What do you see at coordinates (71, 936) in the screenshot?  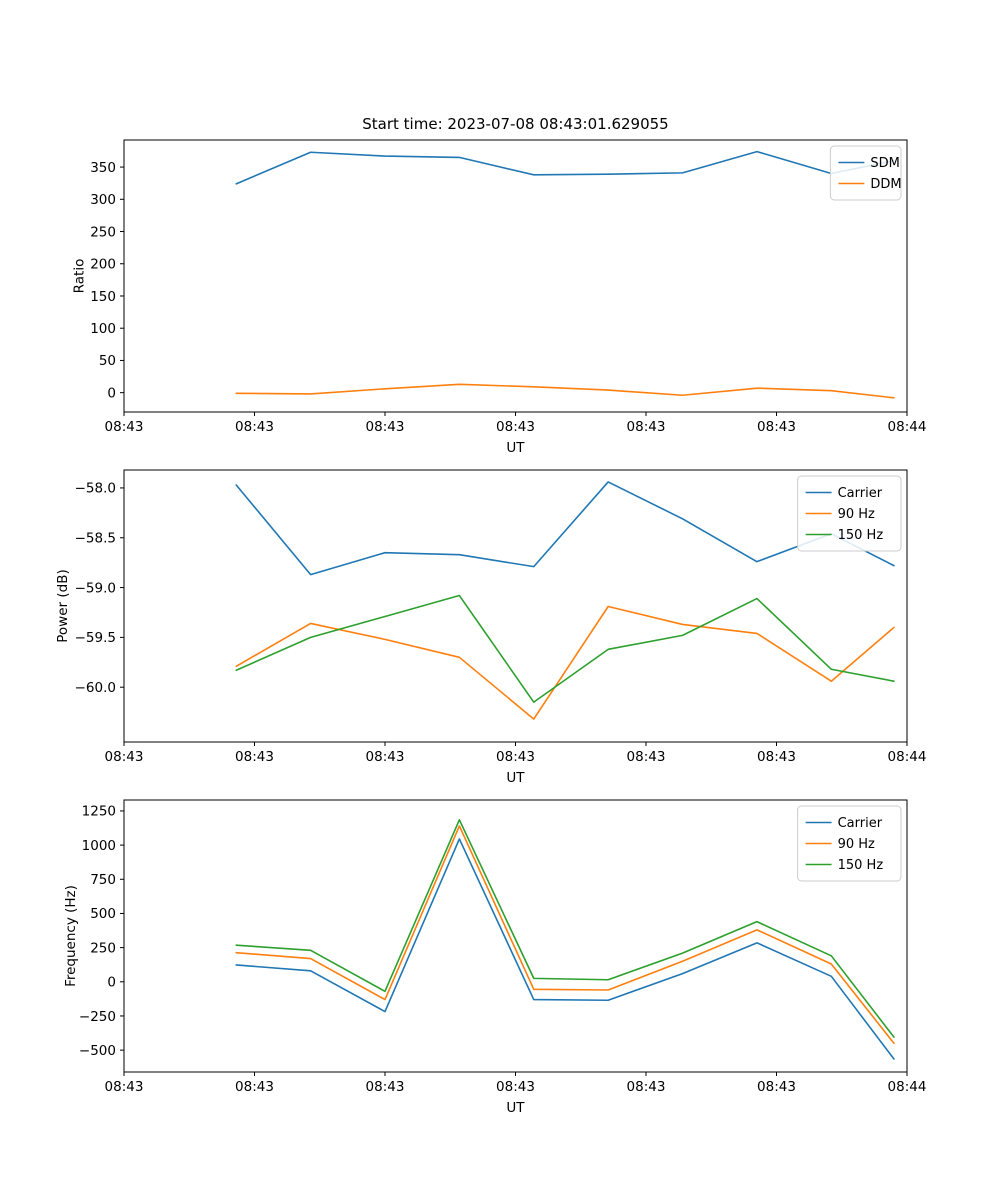 I see `y-axis-label: Frequency (Hz)` at bounding box center [71, 936].